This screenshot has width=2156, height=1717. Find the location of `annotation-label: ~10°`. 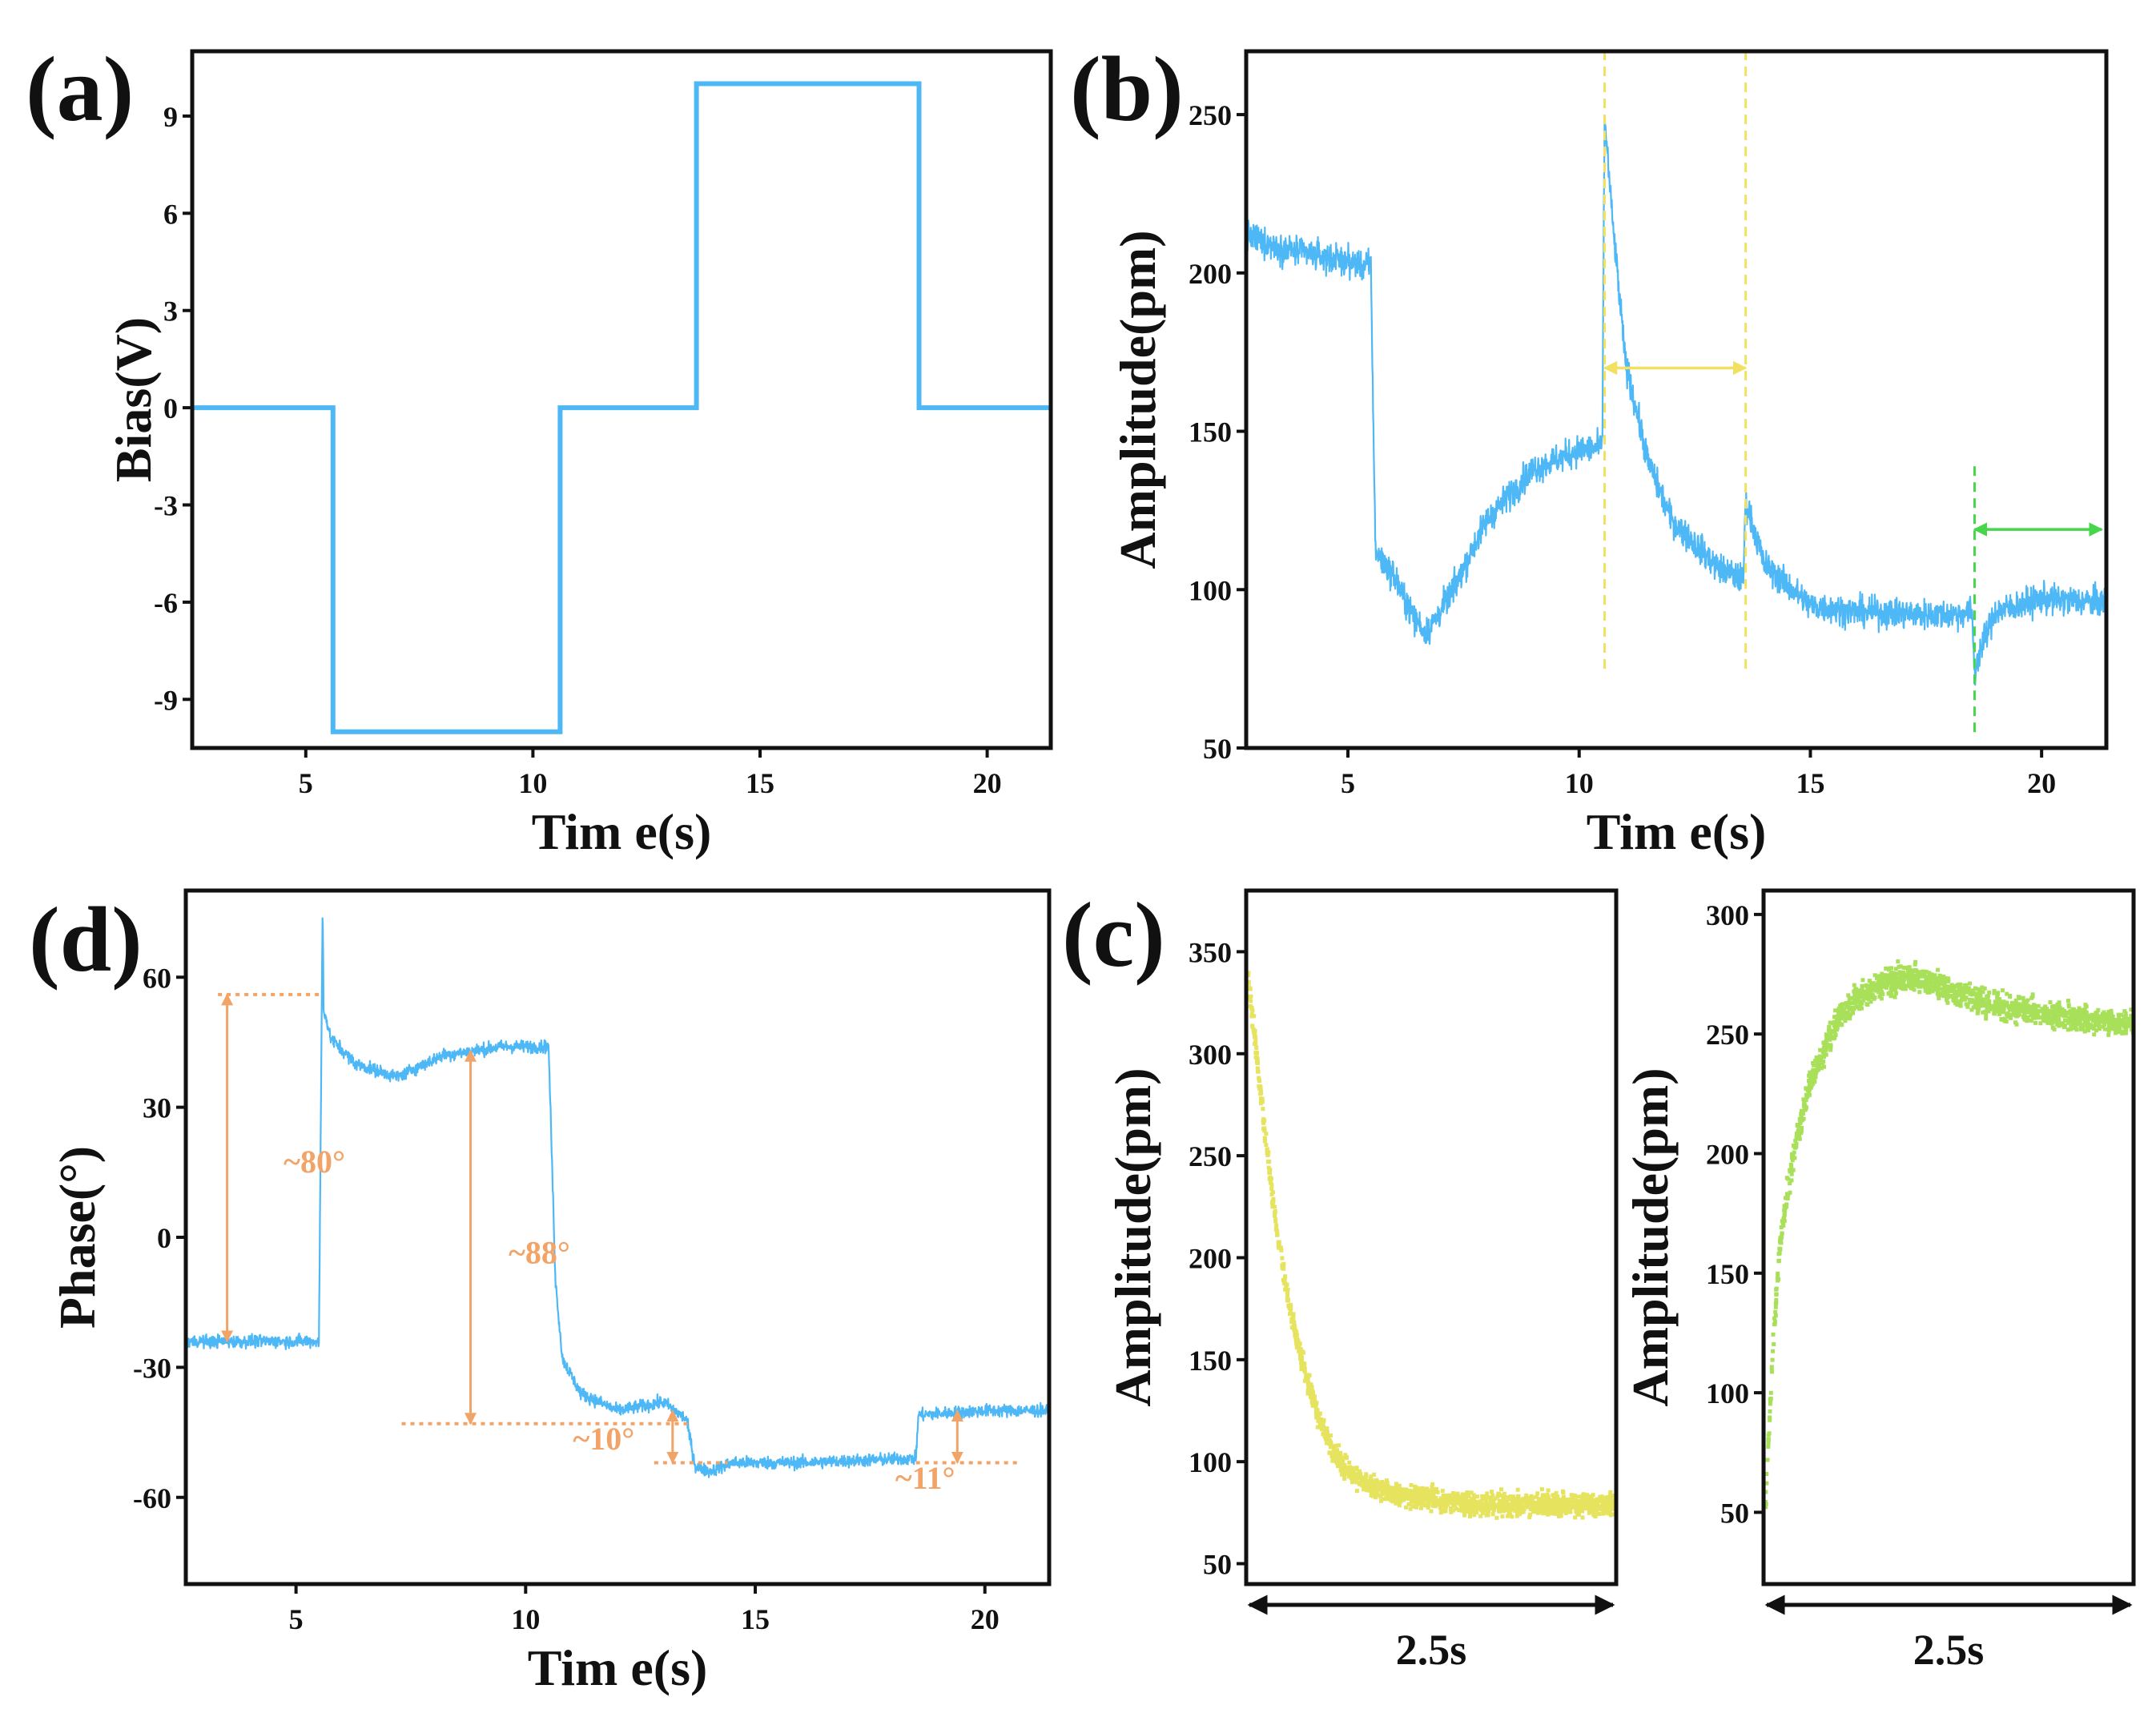

annotation-label: ~10° is located at coordinates (603, 1439).